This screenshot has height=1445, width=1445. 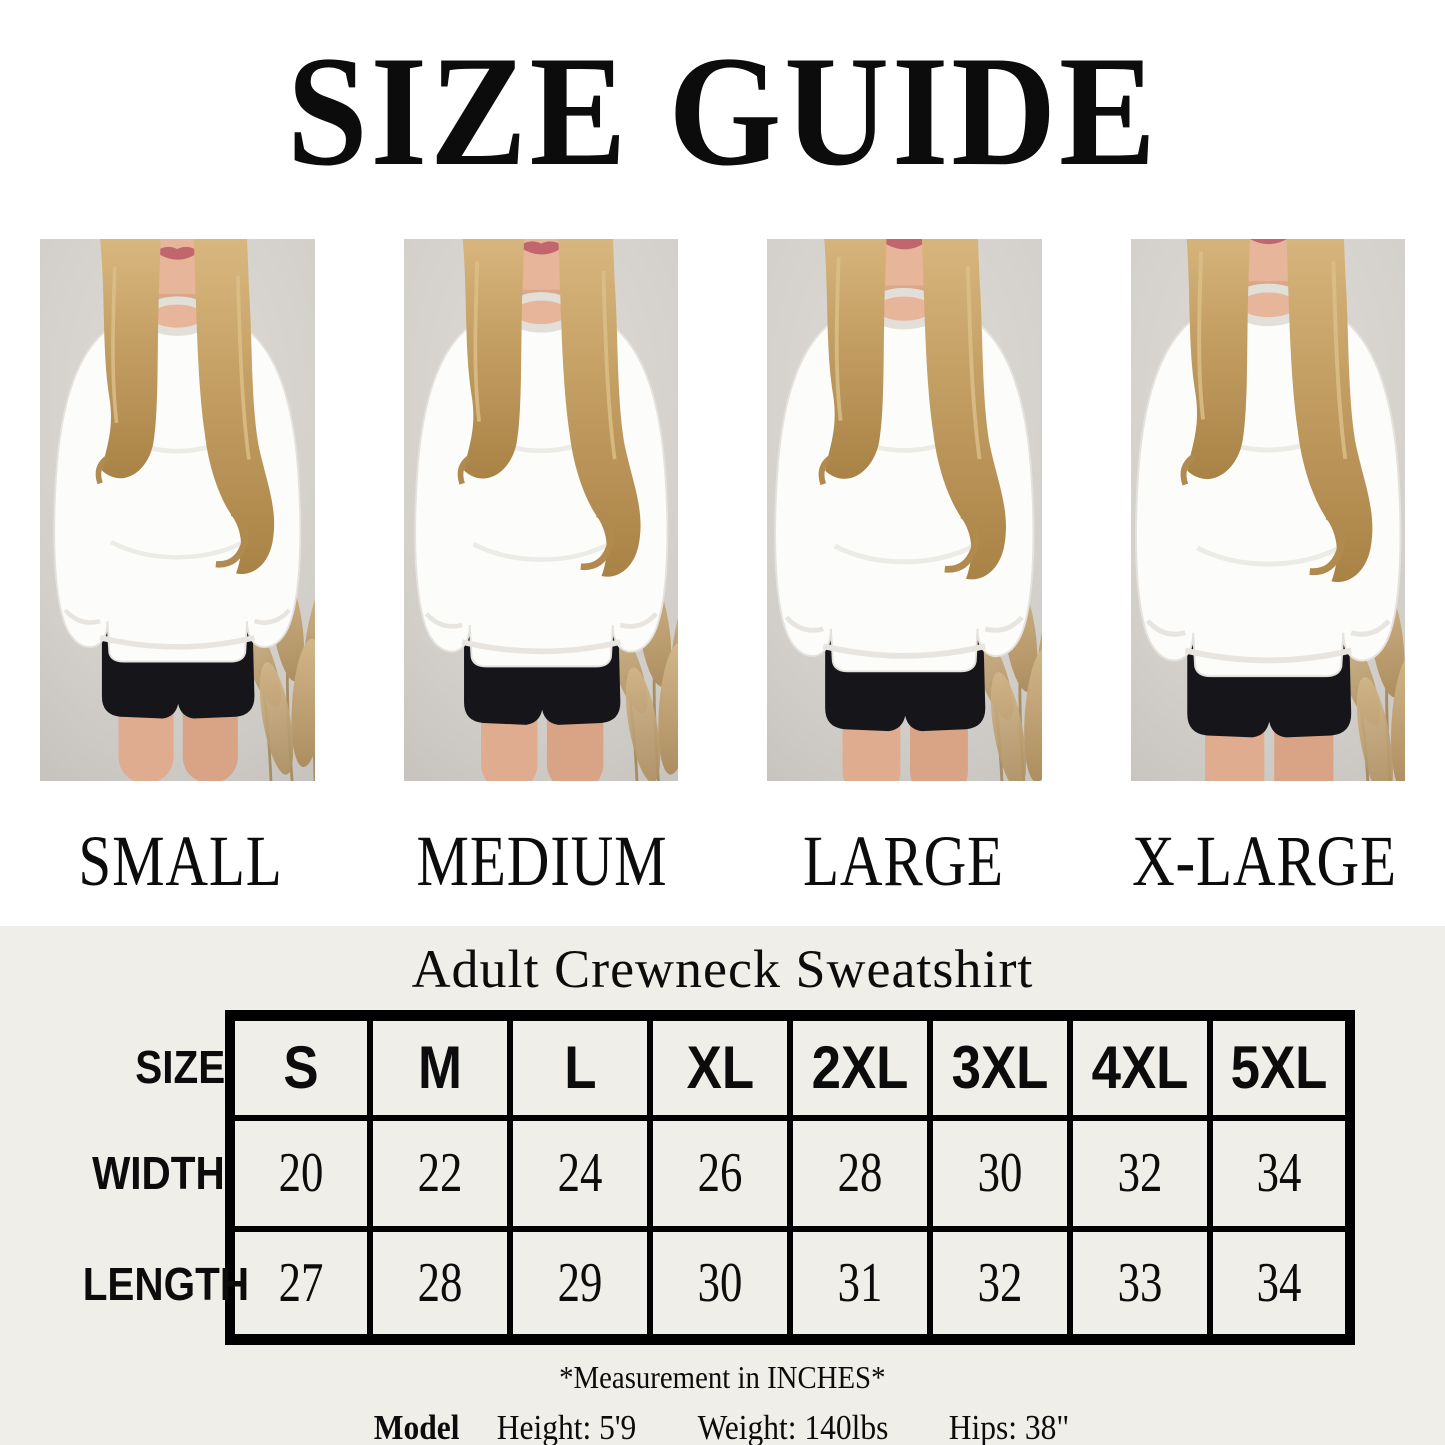 What do you see at coordinates (1281, 1065) in the screenshot?
I see `col-header-5xl: 5XL` at bounding box center [1281, 1065].